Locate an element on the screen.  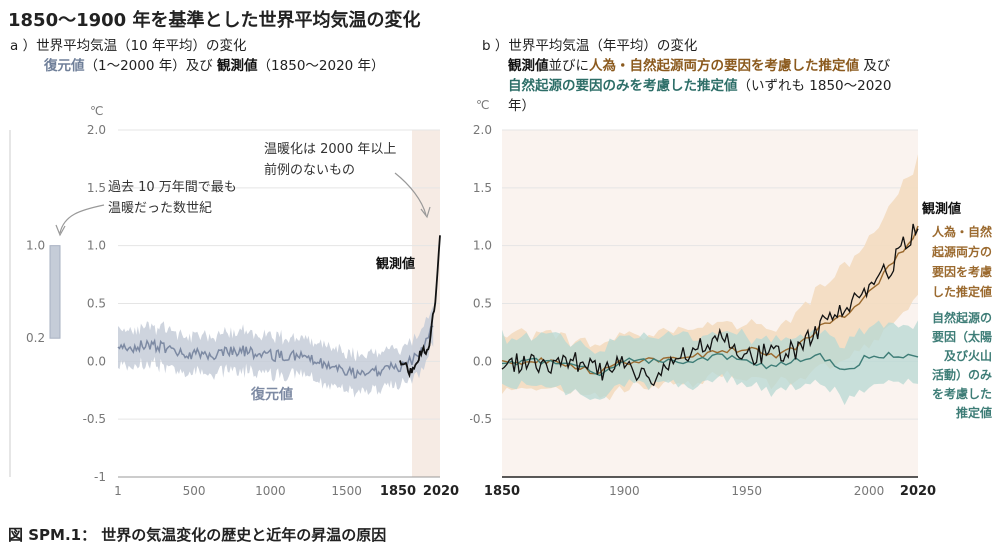
natural-only-line-label: 要因（太陽 is located at coordinates (962, 336).